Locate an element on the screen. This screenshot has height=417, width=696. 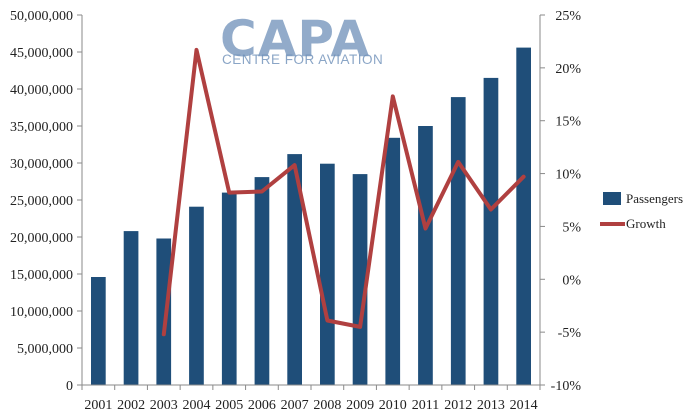
bar-passengers-2010 is located at coordinates (393, 261).